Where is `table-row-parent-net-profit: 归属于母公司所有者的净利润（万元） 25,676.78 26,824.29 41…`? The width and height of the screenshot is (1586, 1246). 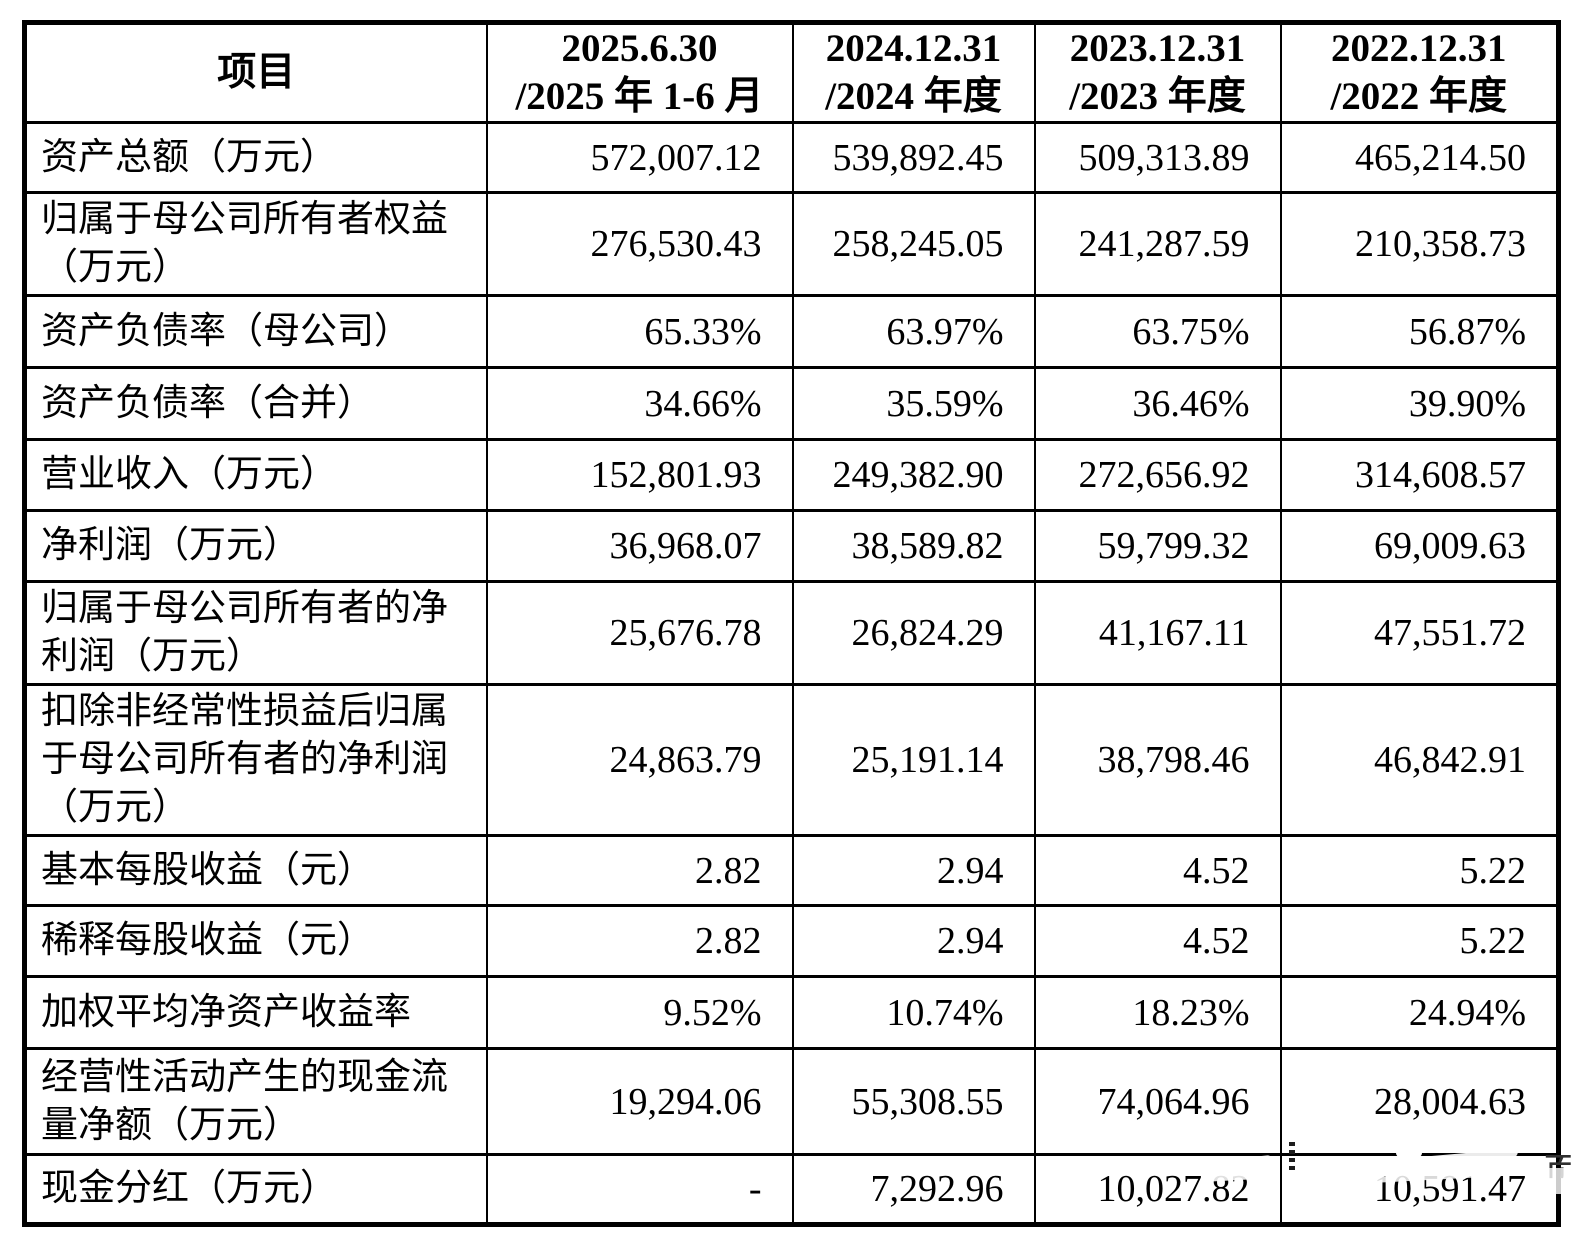
table-row-parent-net-profit: 归属于母公司所有者的净利润（万元） 25,676.78 26,824.29 41… is located at coordinates (791, 633).